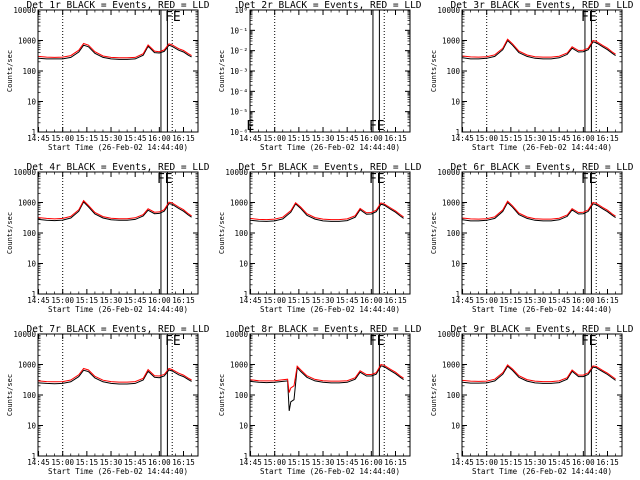 This screenshot has width=640, height=480. I want to click on y-tick-label: 10⁻², so click(239, 51).